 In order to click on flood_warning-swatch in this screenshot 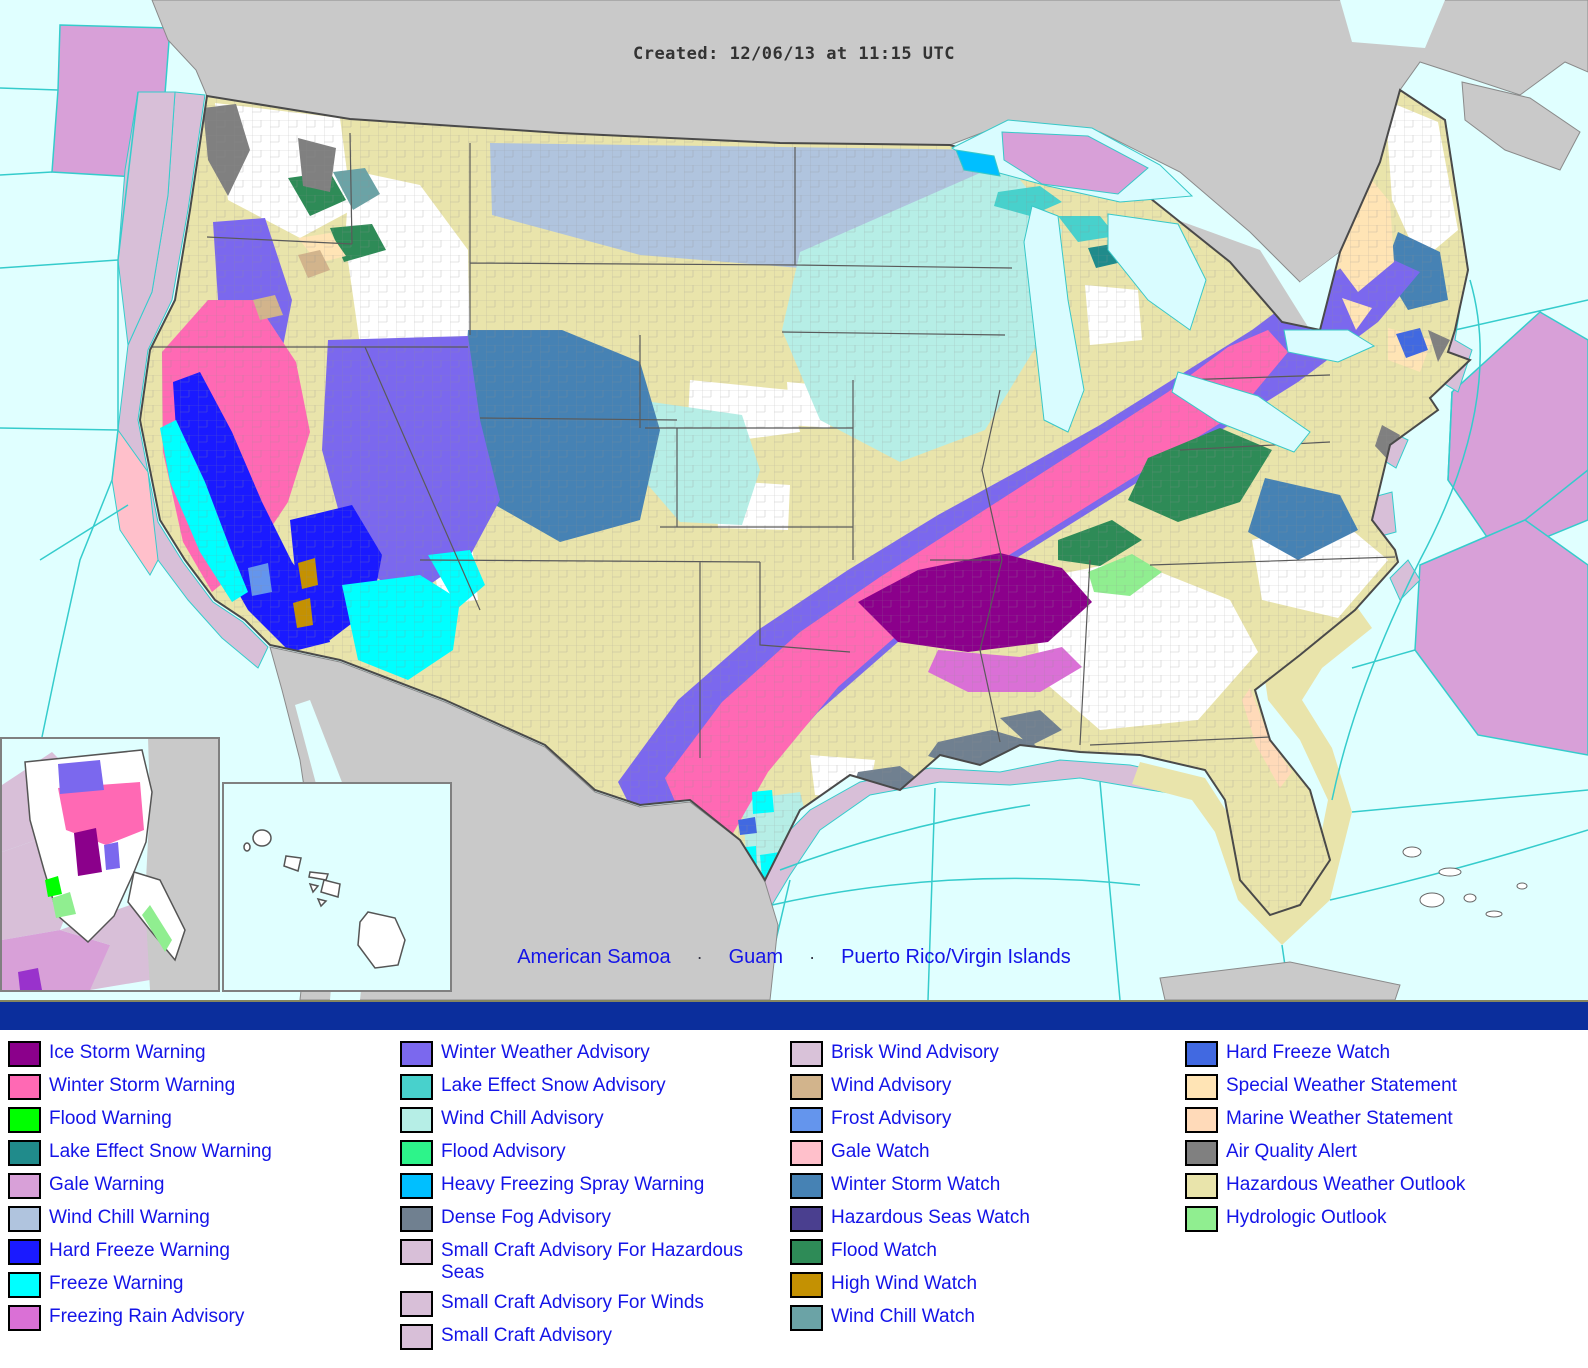, I will do `click(24, 1120)`.